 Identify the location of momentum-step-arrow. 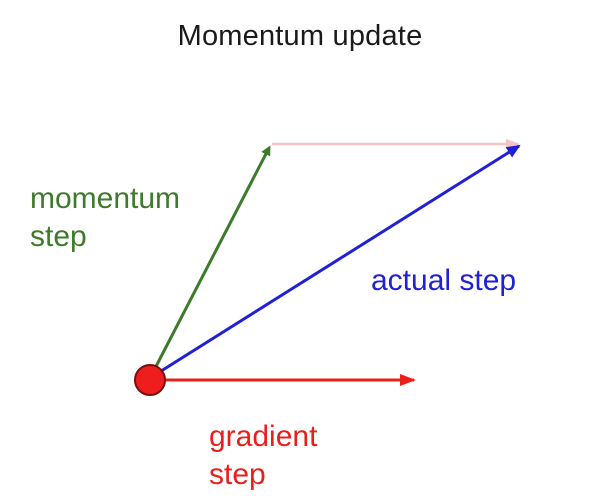
(209, 262).